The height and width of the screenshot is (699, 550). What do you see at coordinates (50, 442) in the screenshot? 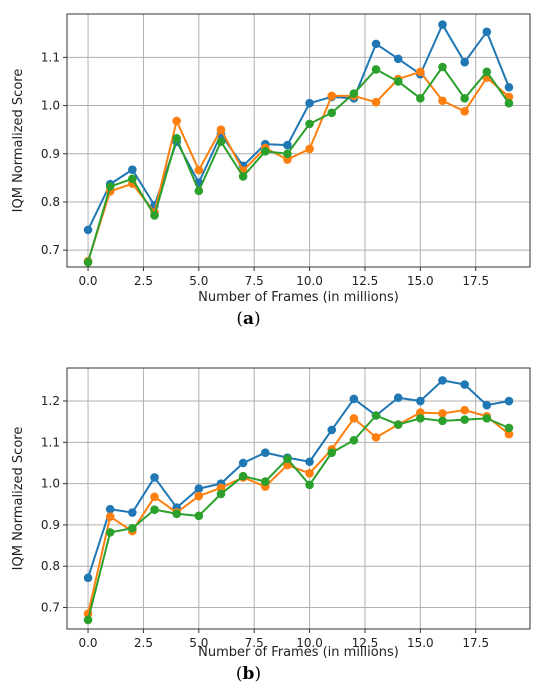
I see `y-tick-label: 1.1` at bounding box center [50, 442].